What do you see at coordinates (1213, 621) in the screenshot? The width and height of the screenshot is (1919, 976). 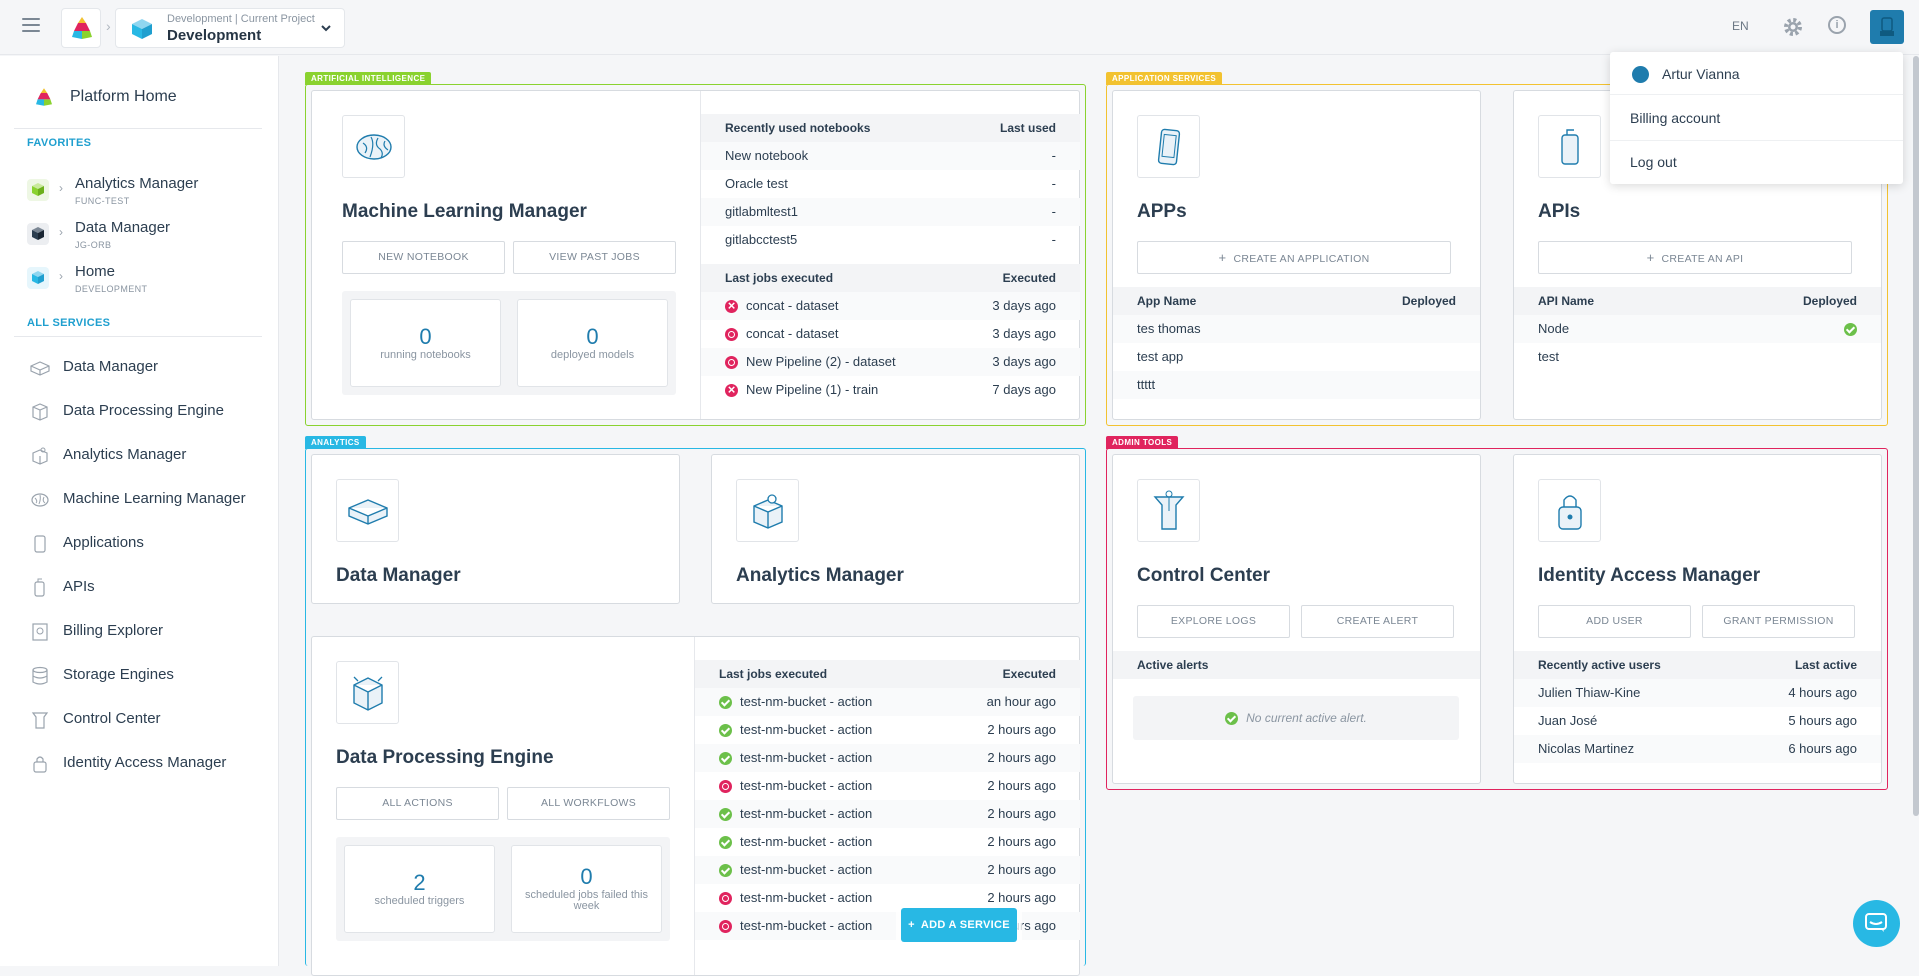 I see `explore-logs-button: EXPLORE LOGS` at bounding box center [1213, 621].